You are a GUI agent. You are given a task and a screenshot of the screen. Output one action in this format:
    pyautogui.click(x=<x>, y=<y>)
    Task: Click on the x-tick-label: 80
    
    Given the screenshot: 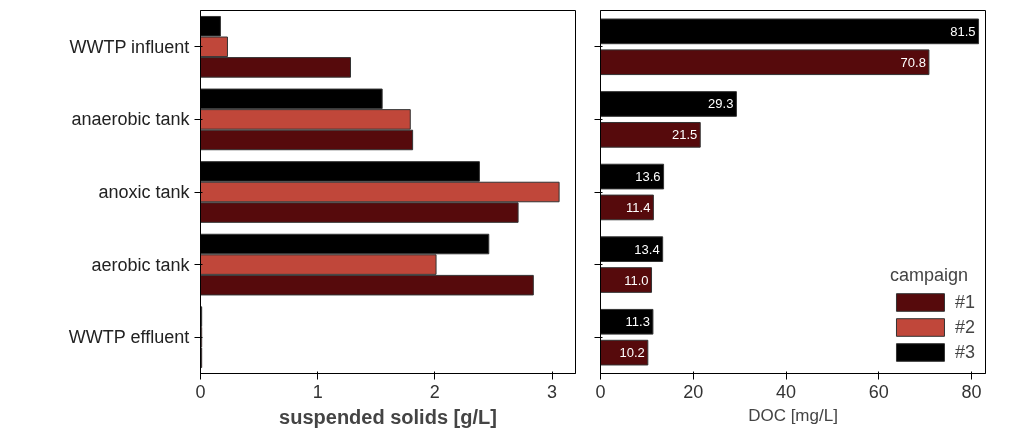 What is the action you would take?
    pyautogui.click(x=971, y=391)
    